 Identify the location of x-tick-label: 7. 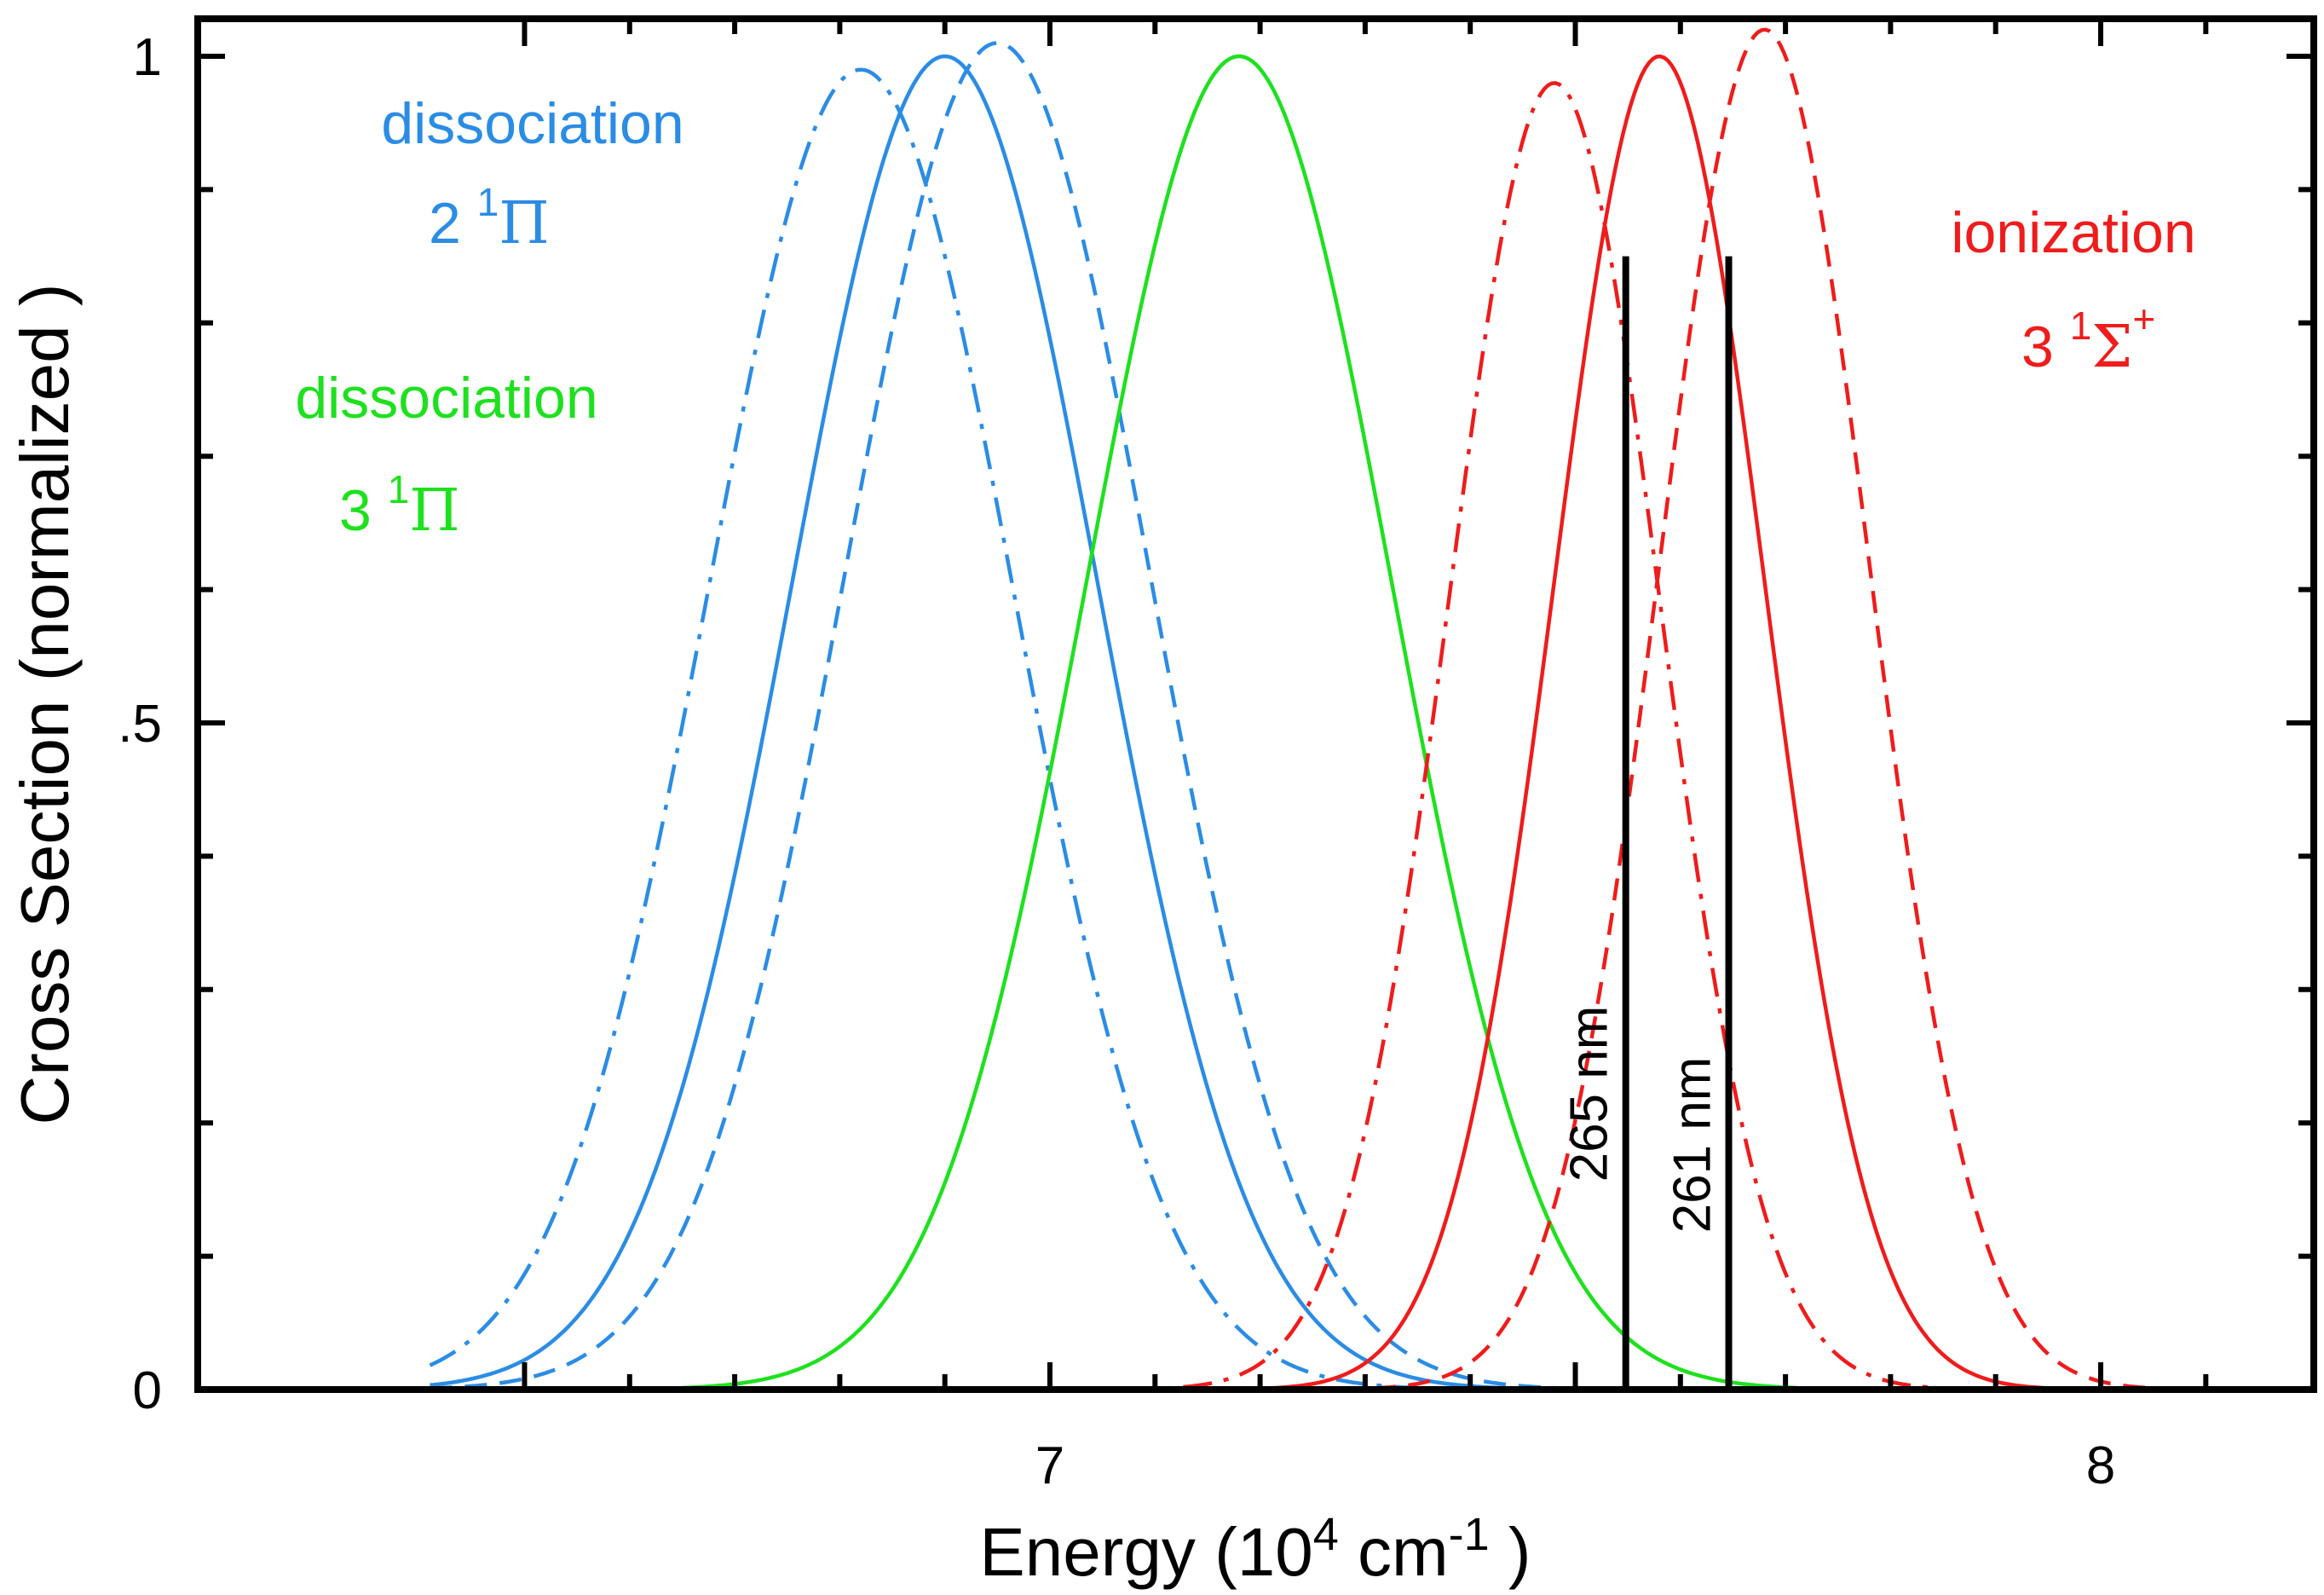
(1049, 1466).